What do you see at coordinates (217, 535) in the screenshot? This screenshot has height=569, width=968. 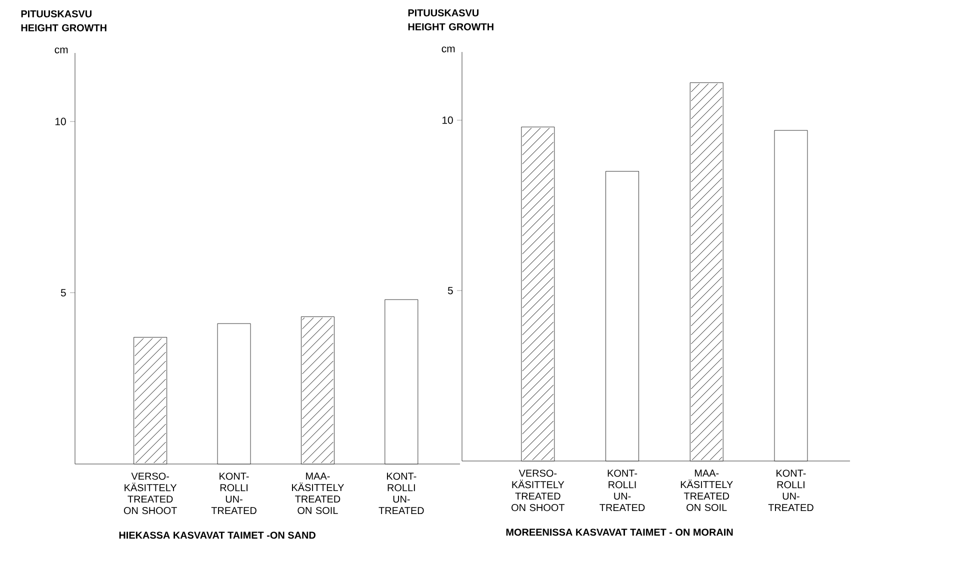 I see `x-axis-title: HIEKASSA KASVAVAT TAIMET -ON SAND` at bounding box center [217, 535].